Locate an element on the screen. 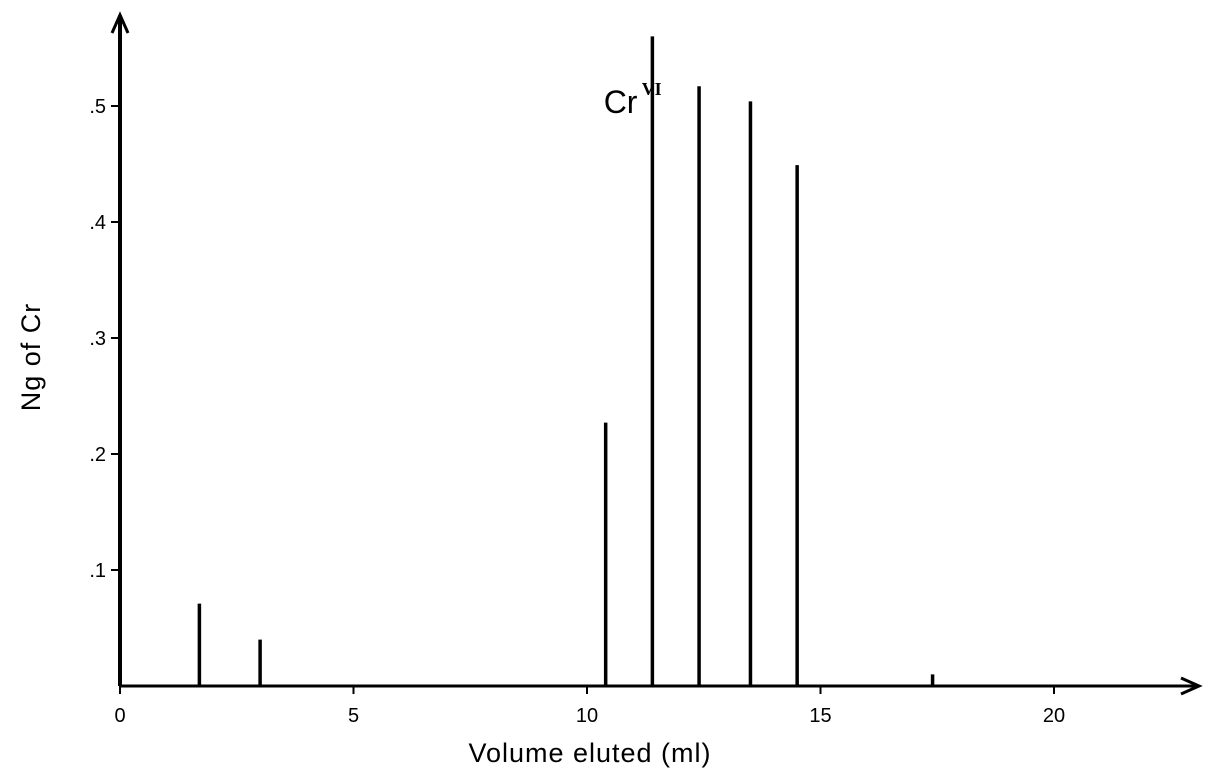 The height and width of the screenshot is (775, 1208). y-tick-label: .3 is located at coordinates (97, 339).